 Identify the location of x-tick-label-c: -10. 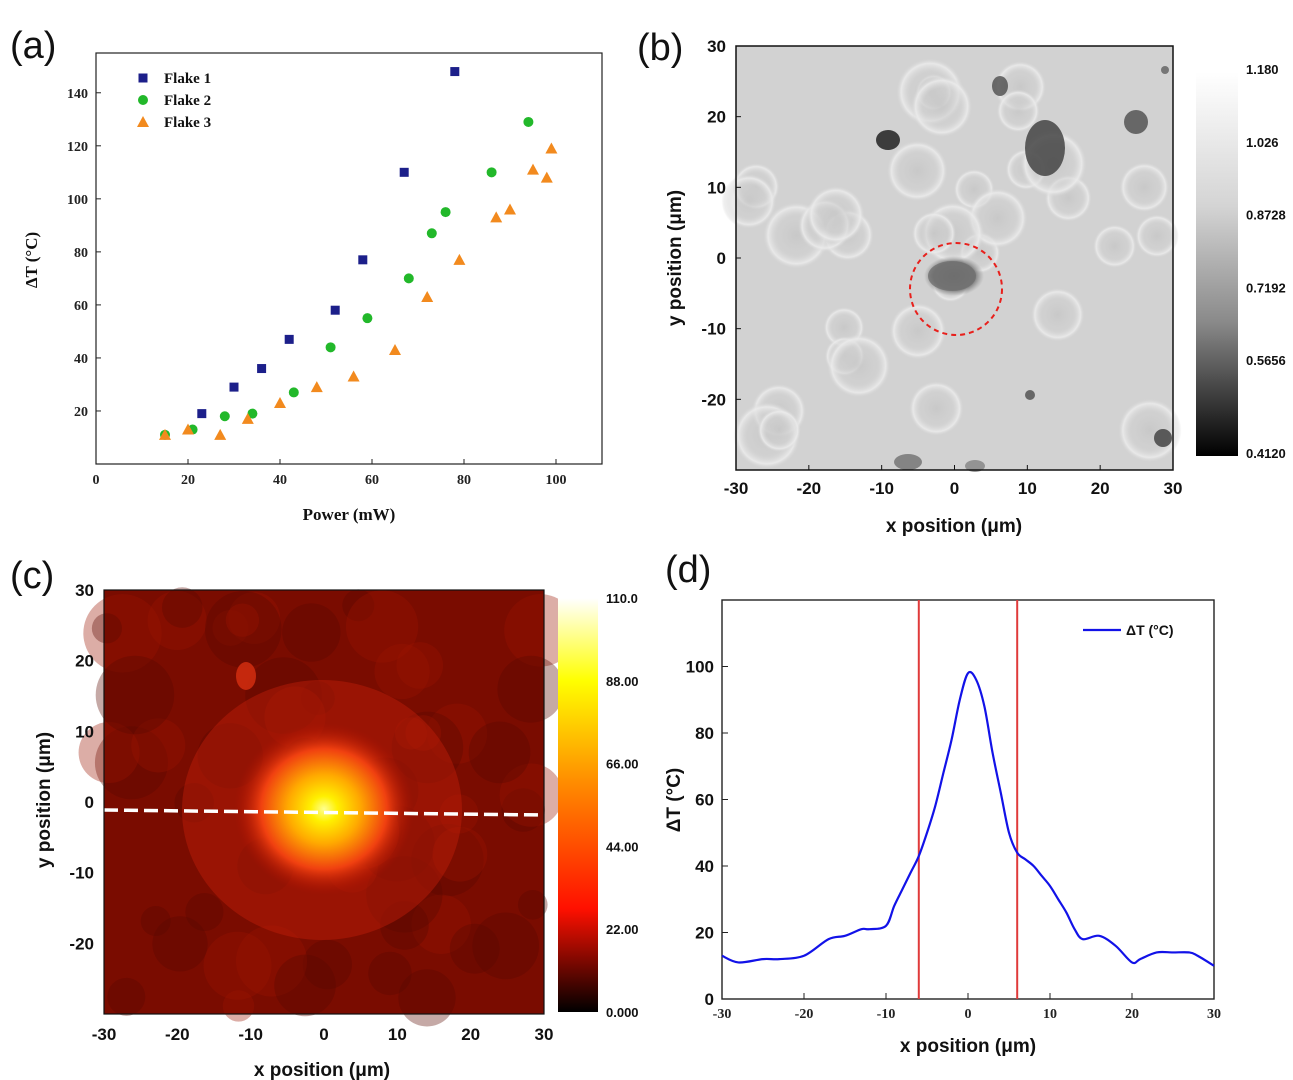
(250, 1034).